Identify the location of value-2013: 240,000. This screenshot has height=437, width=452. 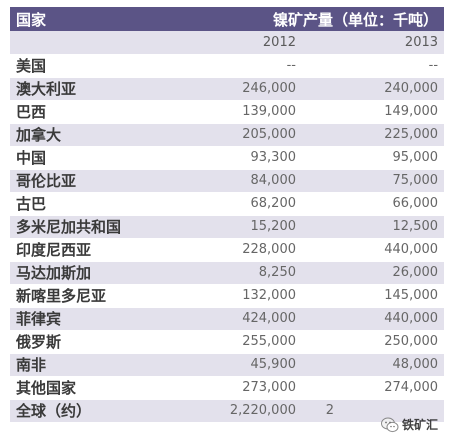
(373, 89).